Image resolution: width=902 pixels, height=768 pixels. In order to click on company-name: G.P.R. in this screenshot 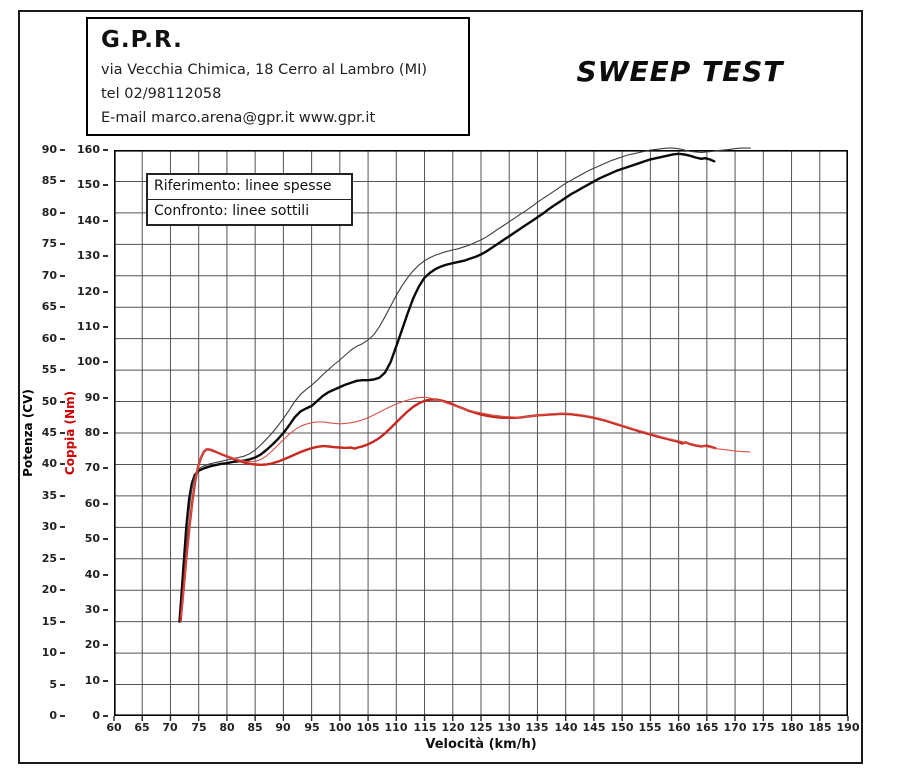, I will do `click(142, 40)`.